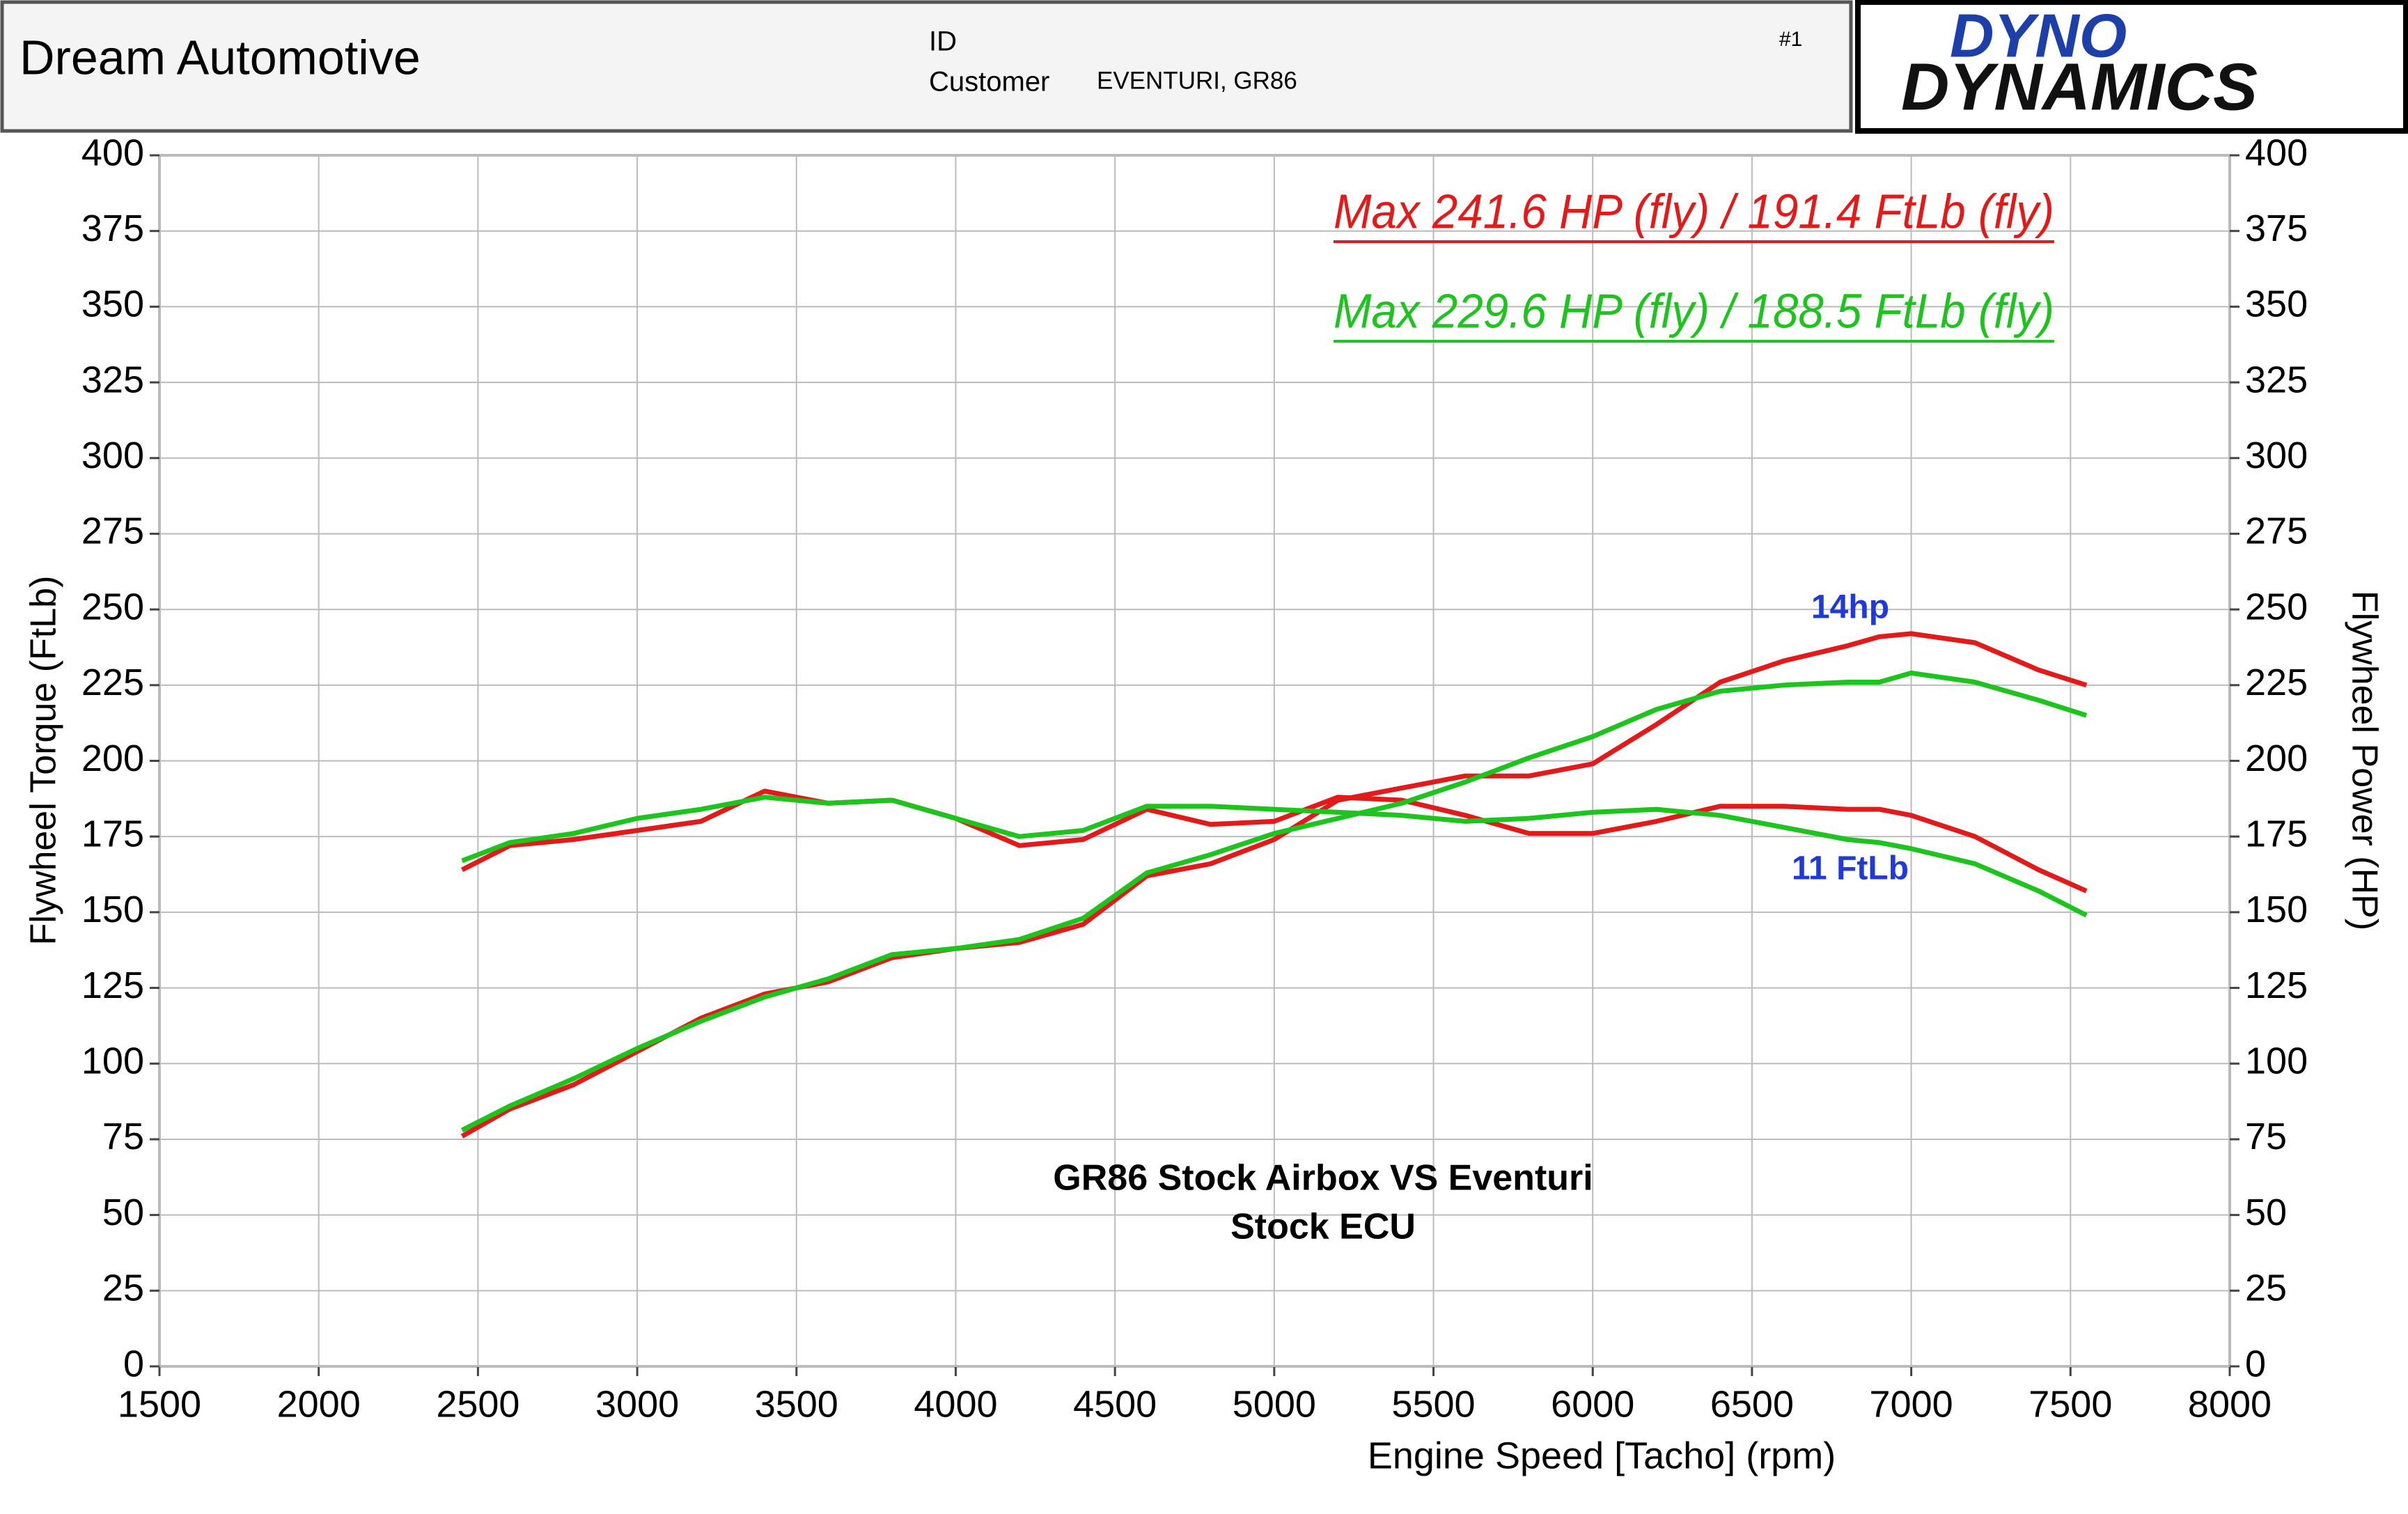 The image size is (2408, 1514). Describe the element at coordinates (113, 228) in the screenshot. I see `y-tick-label: 375` at that location.